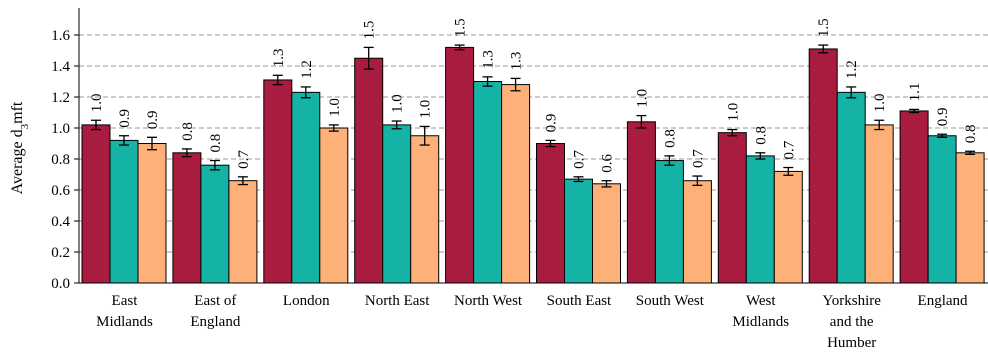 The height and width of the screenshot is (358, 988). I want to click on x-category-label: West, so click(761, 301).